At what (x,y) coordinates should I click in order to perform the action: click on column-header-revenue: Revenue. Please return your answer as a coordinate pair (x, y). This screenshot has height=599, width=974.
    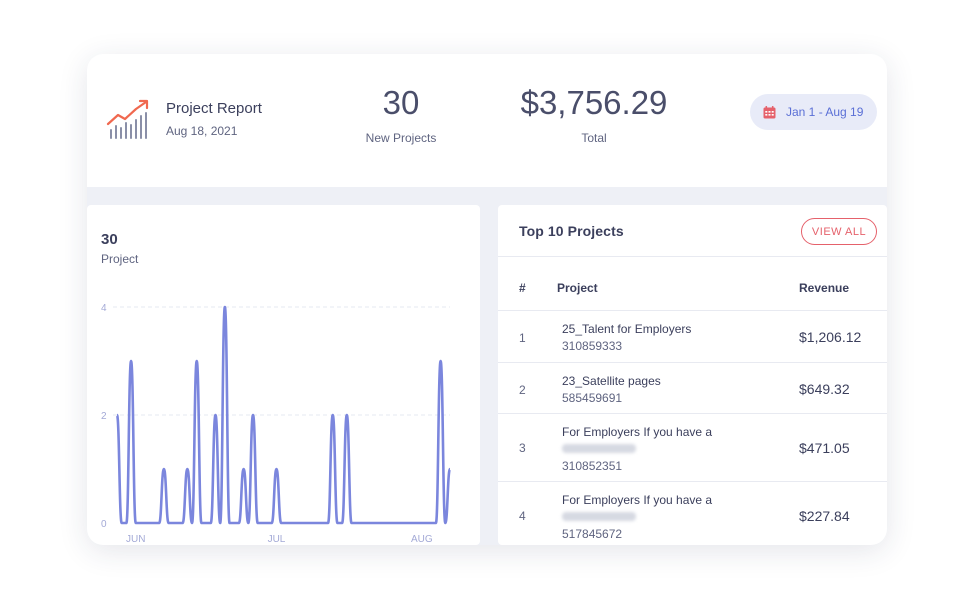
    Looking at the image, I should click on (824, 288).